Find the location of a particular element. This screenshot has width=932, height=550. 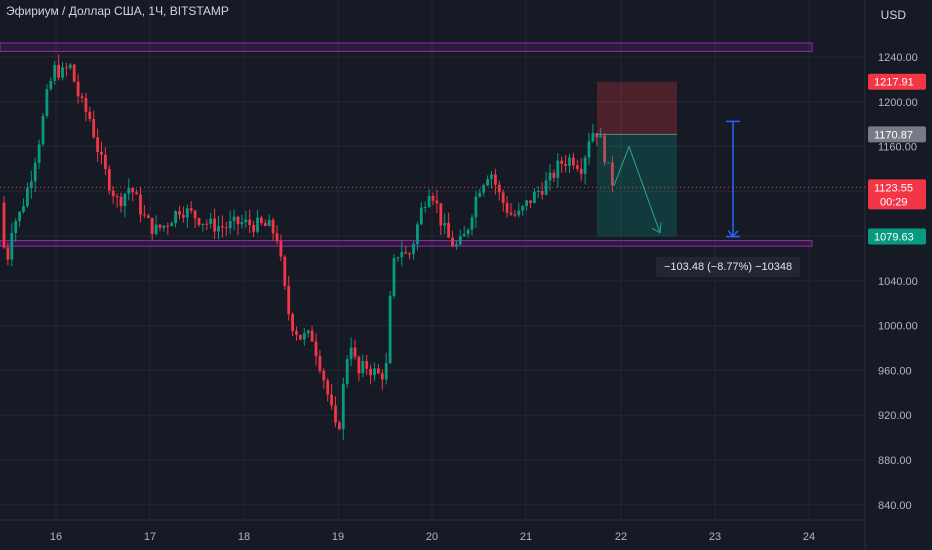

x-tick-label: 22 is located at coordinates (621, 537).